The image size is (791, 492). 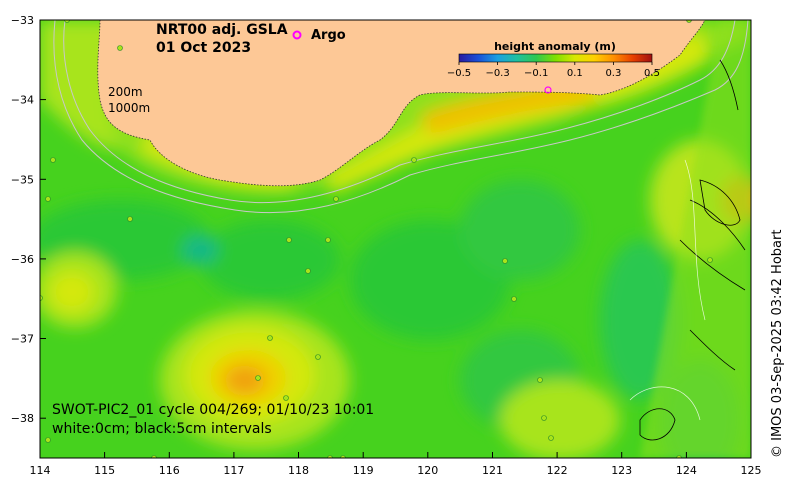 What do you see at coordinates (297, 35) in the screenshot?
I see `argo-marker-icon` at bounding box center [297, 35].